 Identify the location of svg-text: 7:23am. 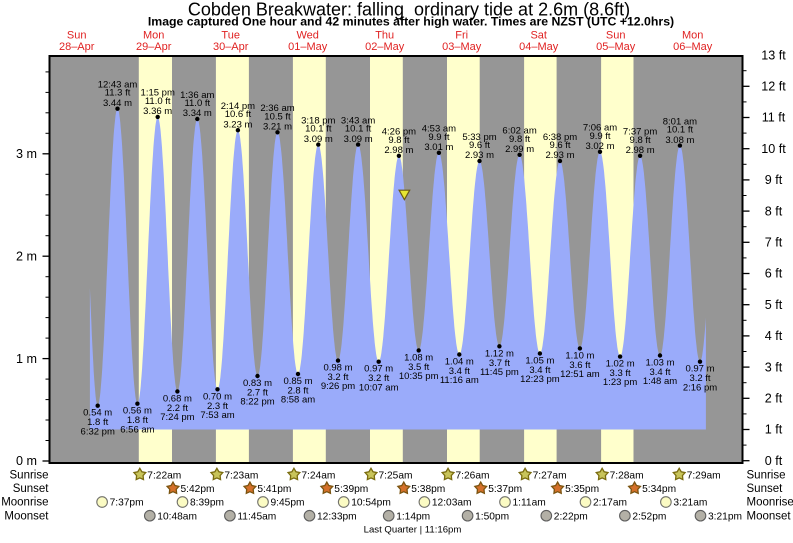
(241, 476).